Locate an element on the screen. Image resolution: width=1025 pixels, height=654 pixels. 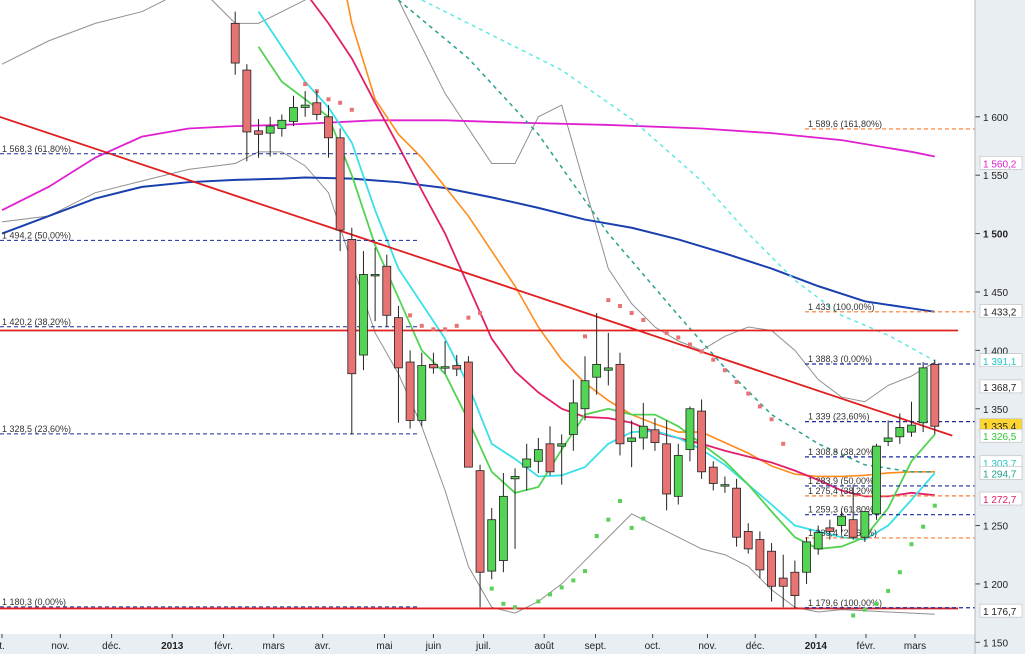
fib-level-label: 1 420,2 (38,20%) is located at coordinates (36, 322).